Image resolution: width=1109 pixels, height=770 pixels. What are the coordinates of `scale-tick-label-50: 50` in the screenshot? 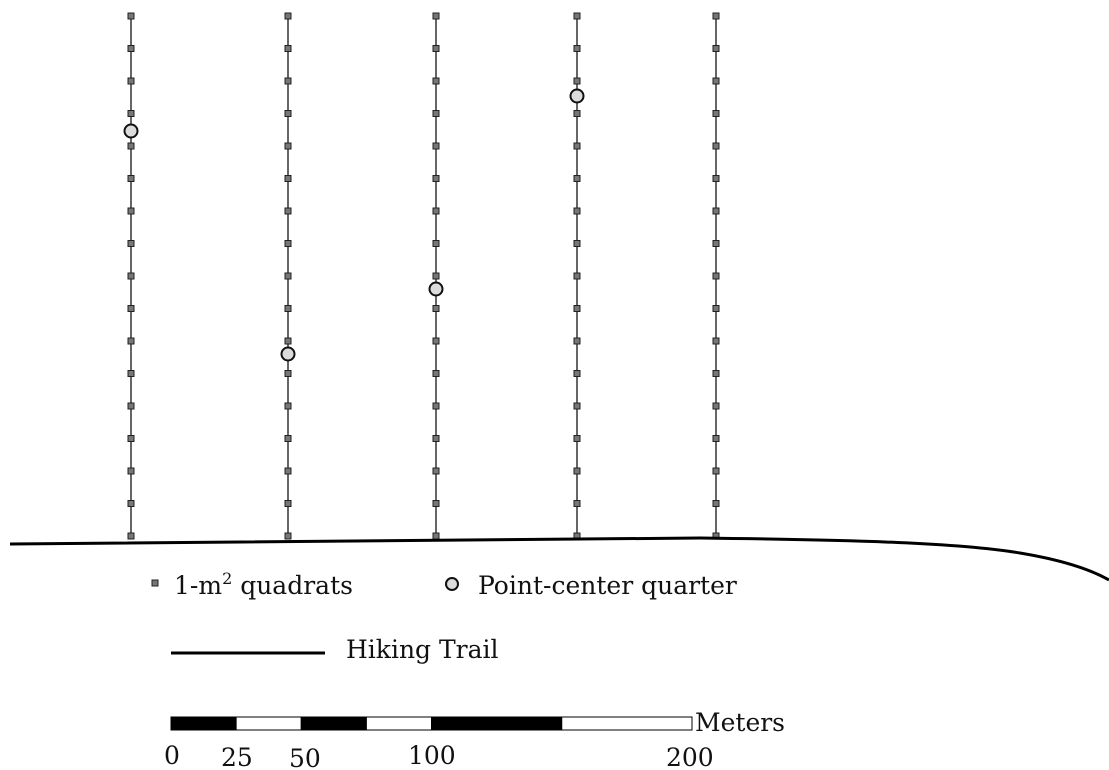 It's located at (305, 757).